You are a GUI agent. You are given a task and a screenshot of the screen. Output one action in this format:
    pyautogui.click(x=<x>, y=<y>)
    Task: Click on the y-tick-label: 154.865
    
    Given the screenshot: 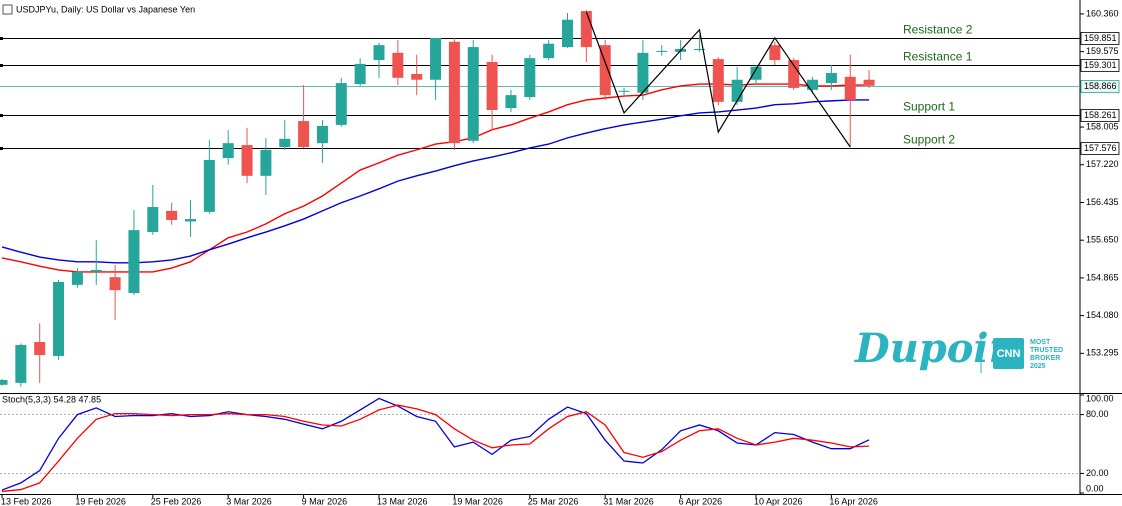 What is the action you would take?
    pyautogui.click(x=1102, y=277)
    